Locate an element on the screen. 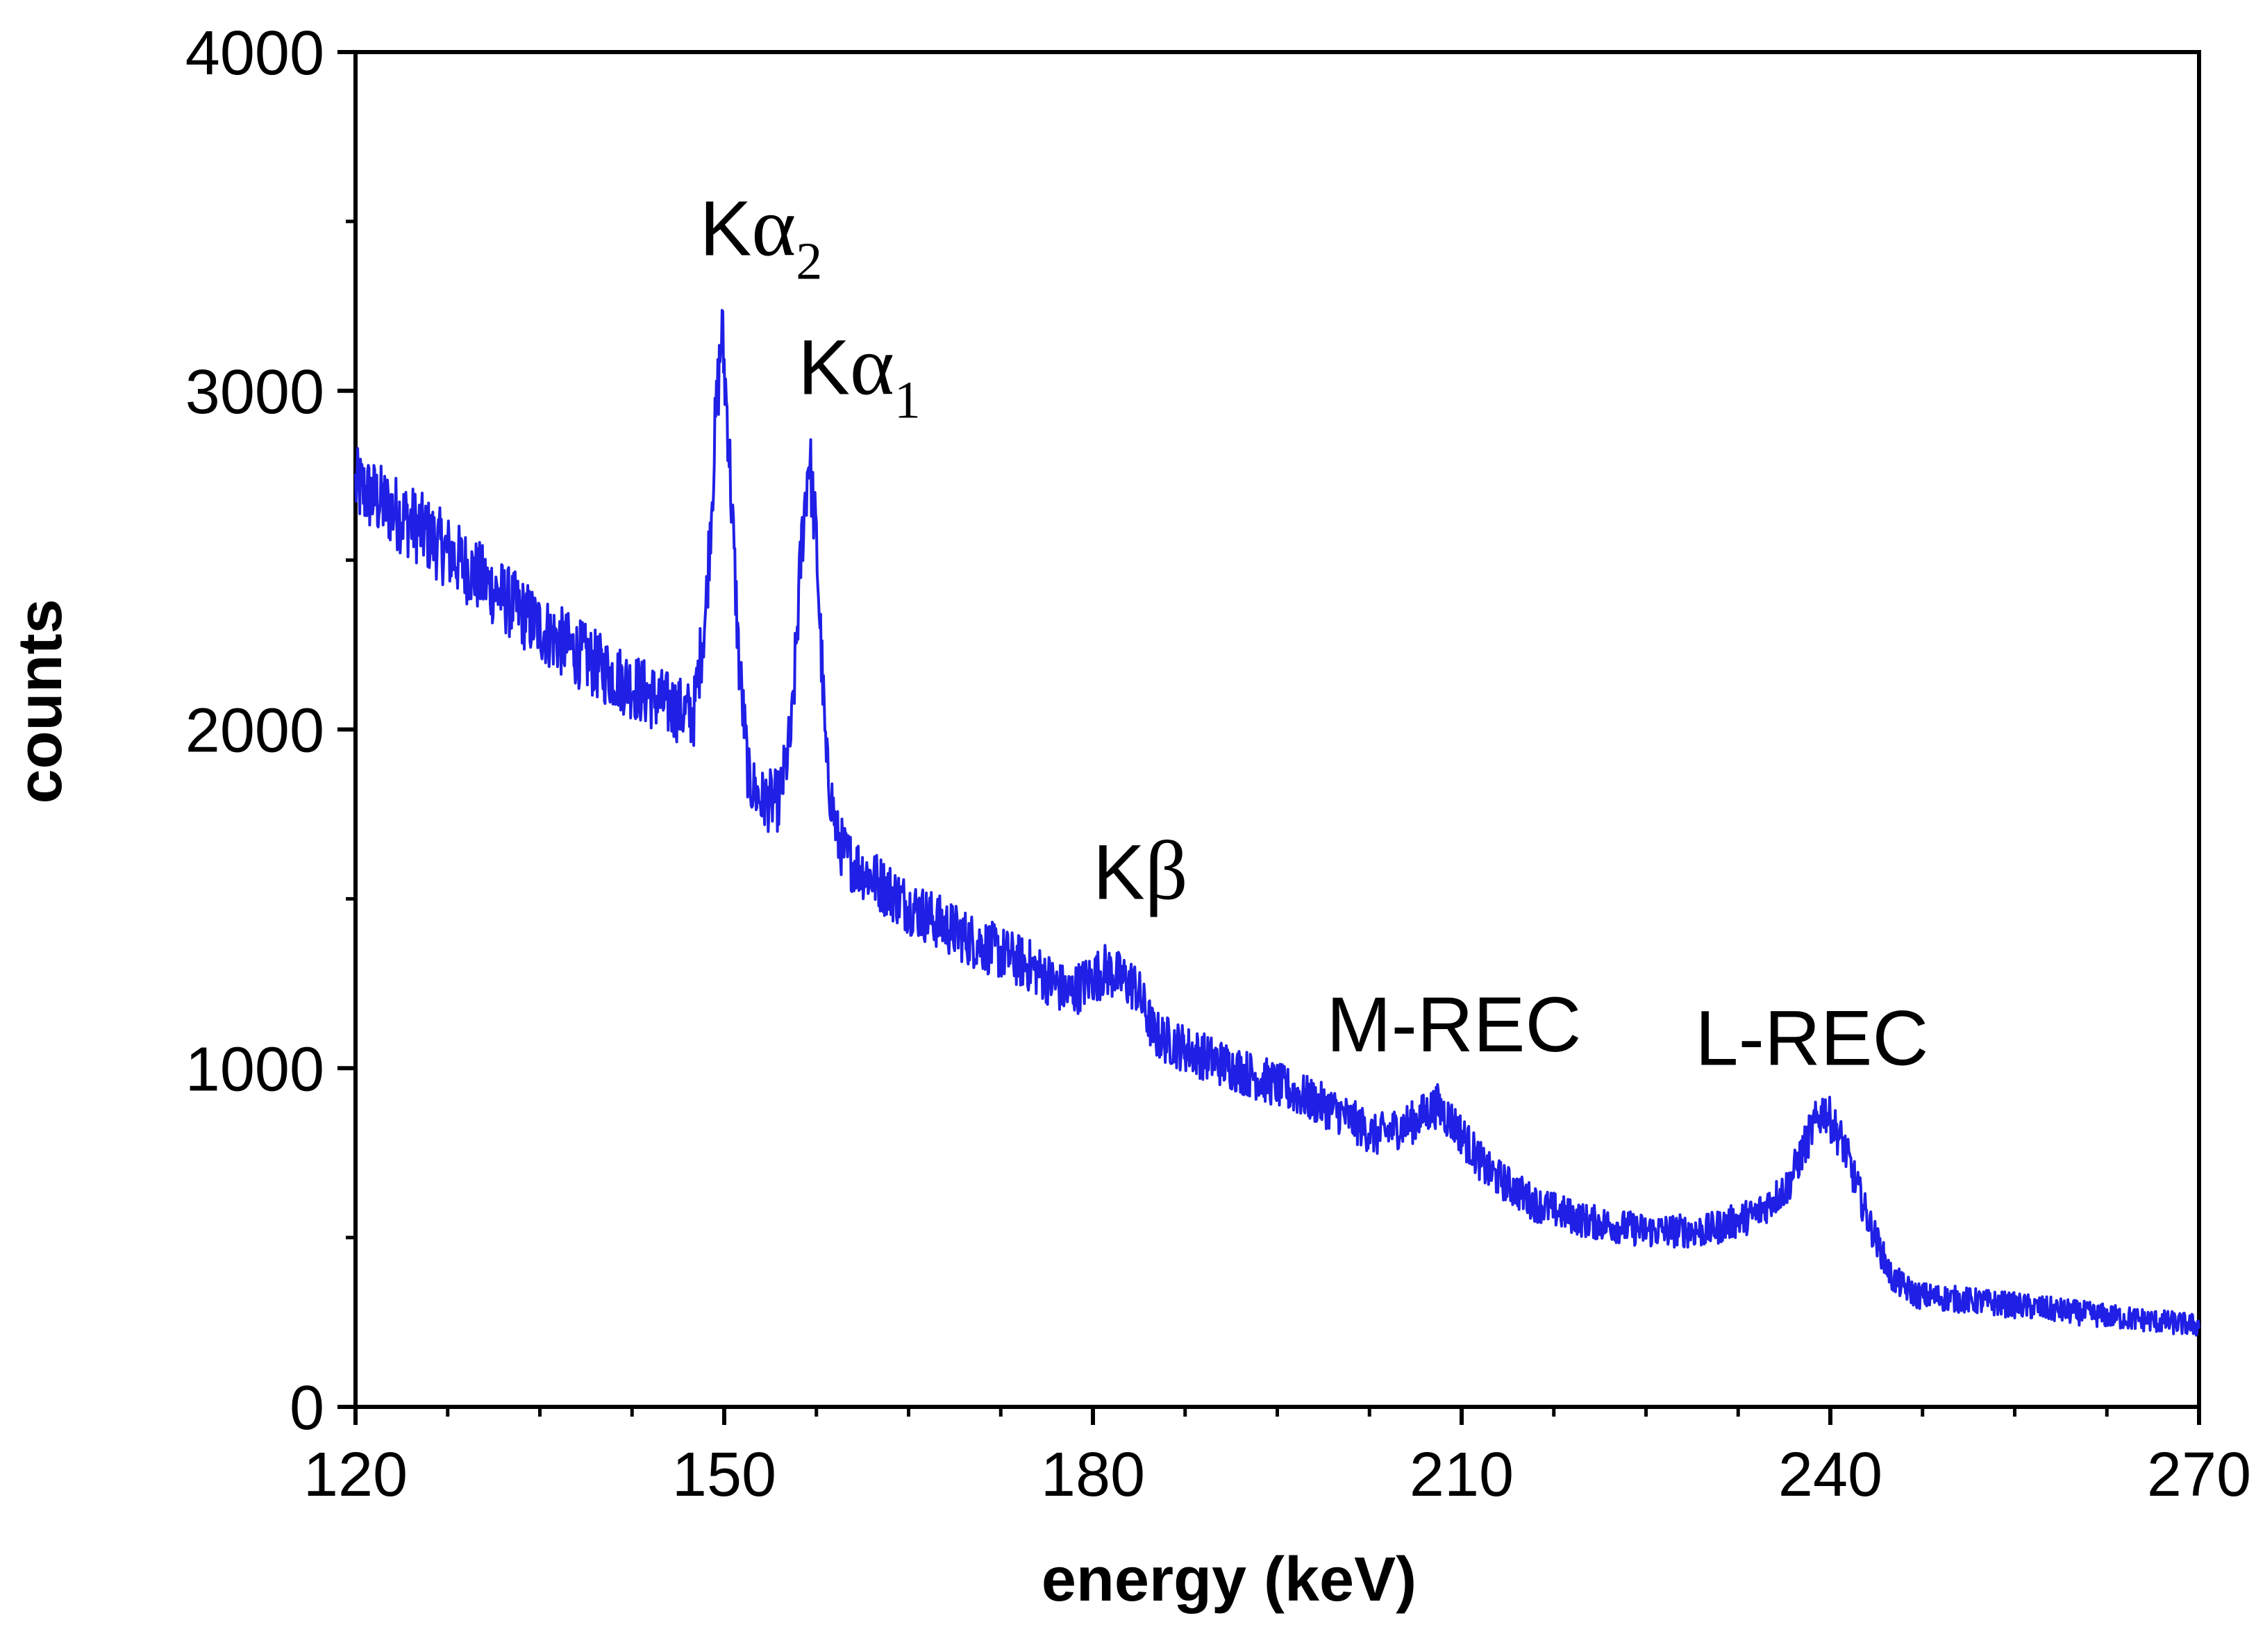  x-axis-title: energy (keV) is located at coordinates (1229, 1580).